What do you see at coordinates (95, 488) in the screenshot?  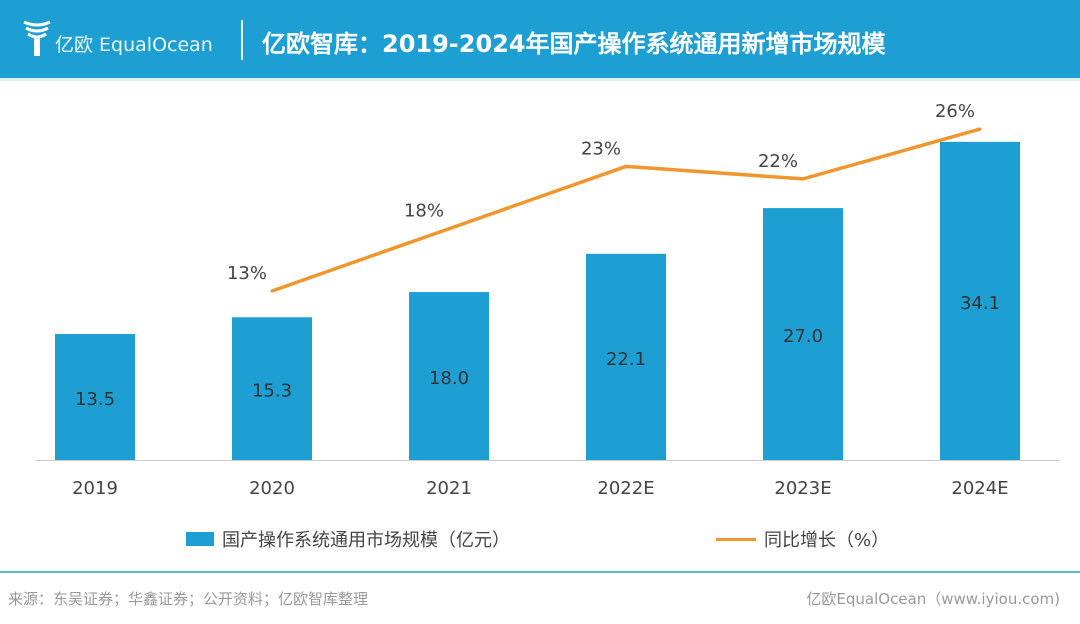 I see `x-tick-label: 2019` at bounding box center [95, 488].